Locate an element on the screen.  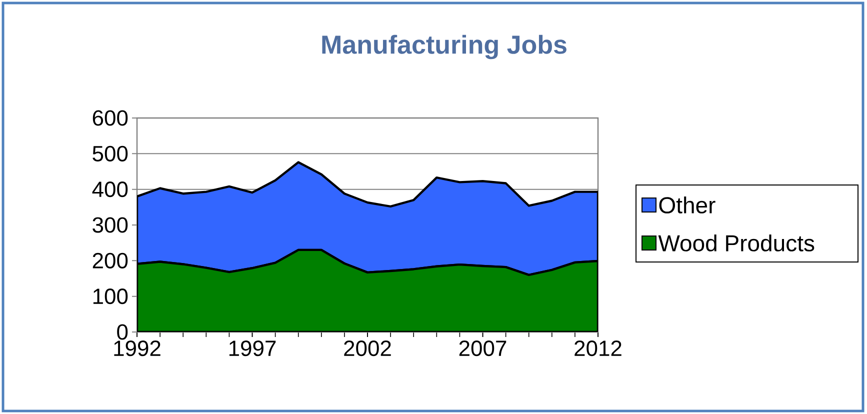
y-tick-label: 400 is located at coordinates (110, 190).